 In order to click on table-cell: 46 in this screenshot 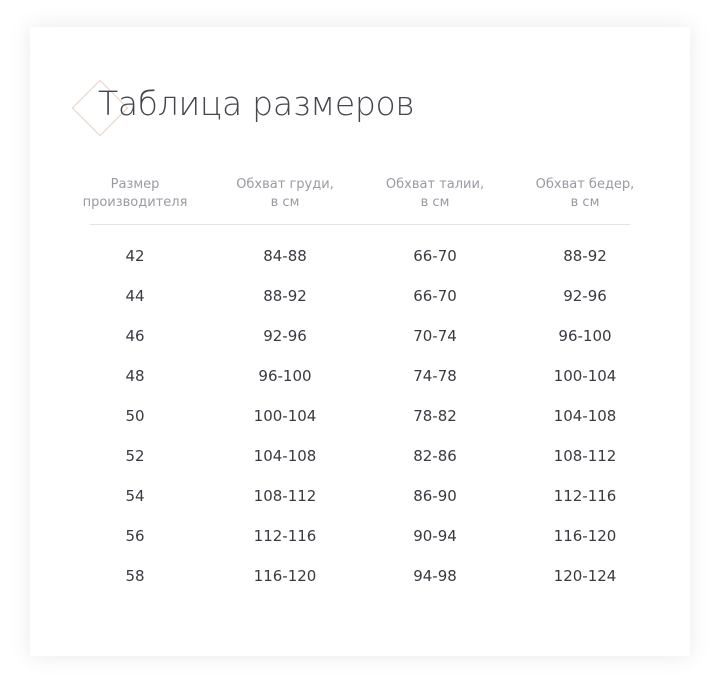, I will do `click(135, 336)`.